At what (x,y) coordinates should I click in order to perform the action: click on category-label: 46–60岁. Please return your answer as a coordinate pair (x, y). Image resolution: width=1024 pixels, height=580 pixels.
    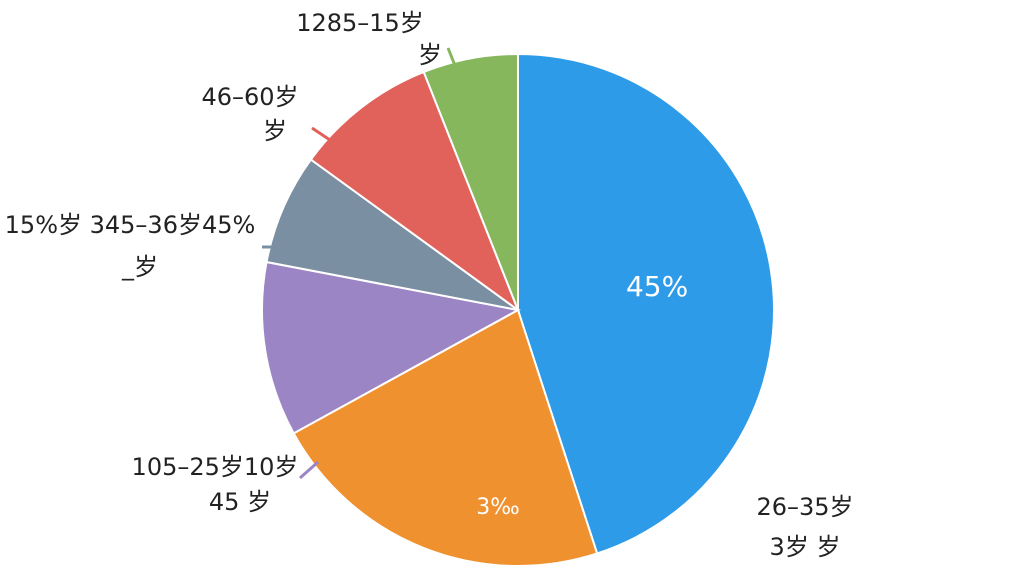
    Looking at the image, I should click on (249, 97).